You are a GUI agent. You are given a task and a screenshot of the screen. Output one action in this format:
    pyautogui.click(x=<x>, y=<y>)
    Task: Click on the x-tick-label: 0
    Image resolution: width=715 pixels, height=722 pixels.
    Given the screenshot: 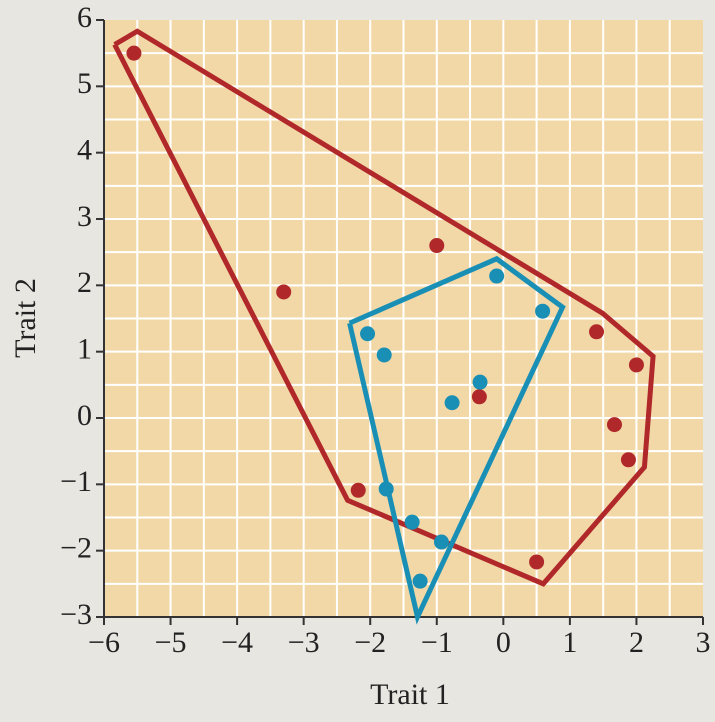 What is the action you would take?
    pyautogui.click(x=503, y=642)
    